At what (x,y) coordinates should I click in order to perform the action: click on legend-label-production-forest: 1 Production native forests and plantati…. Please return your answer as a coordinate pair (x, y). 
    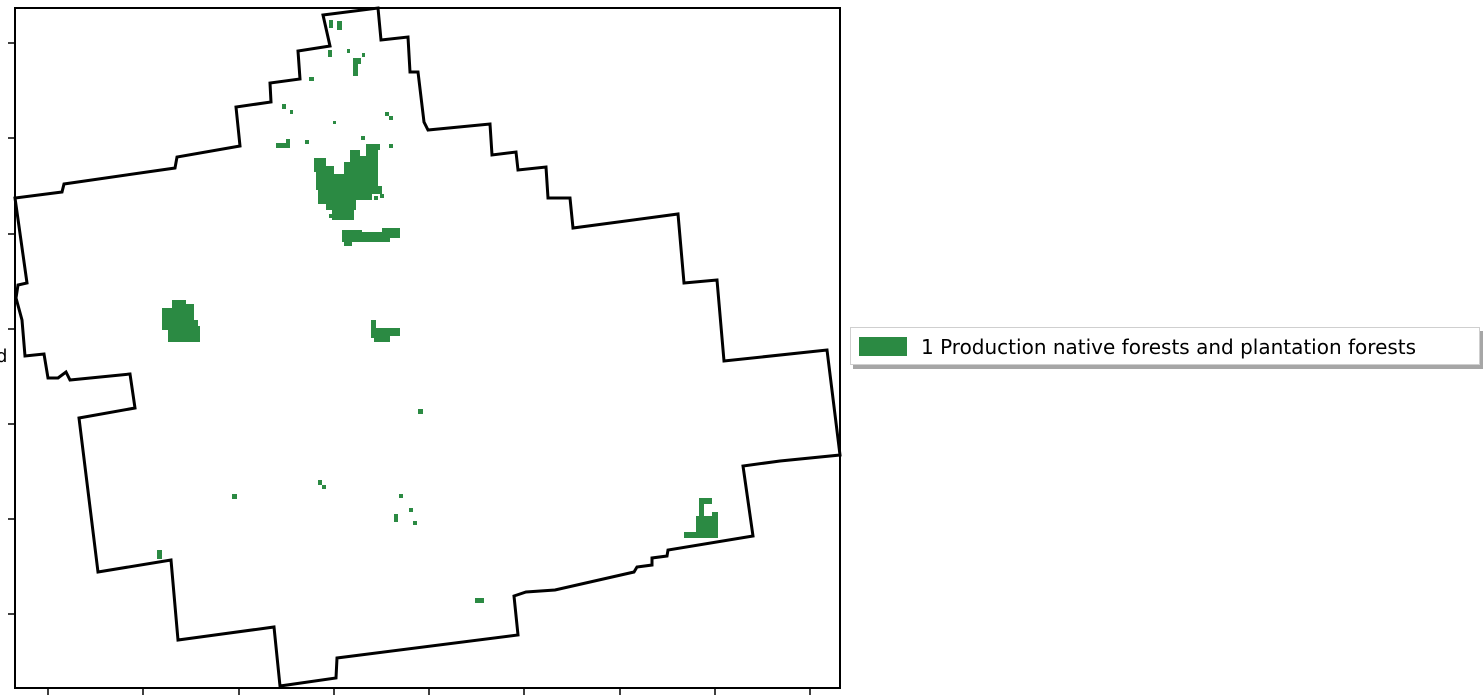
    Looking at the image, I should click on (1169, 347).